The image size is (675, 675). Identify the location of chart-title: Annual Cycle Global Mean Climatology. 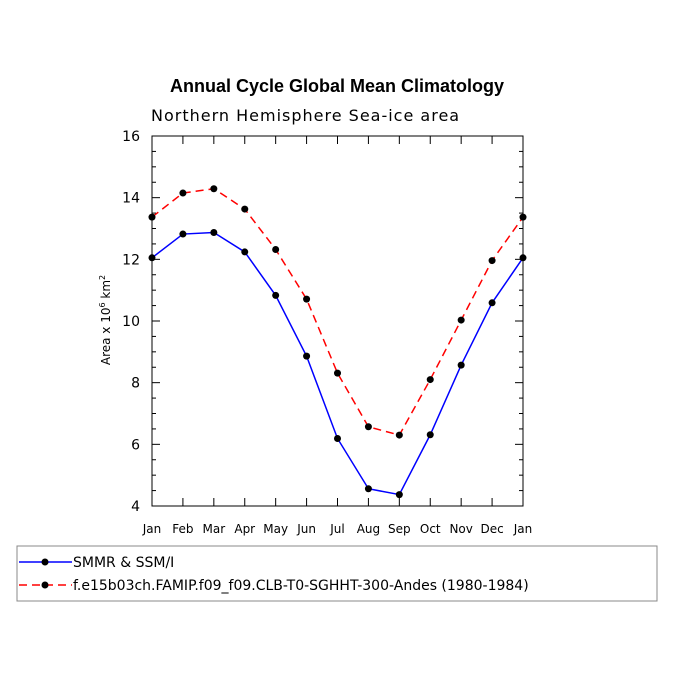
(337, 86).